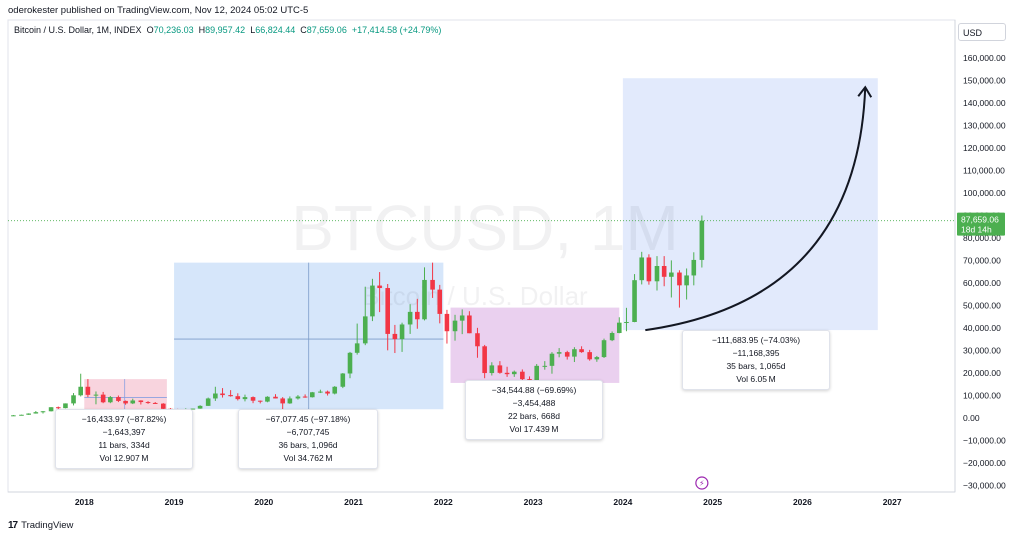  What do you see at coordinates (756, 379) in the screenshot?
I see `measurement-line3: Vol 6.05 M` at bounding box center [756, 379].